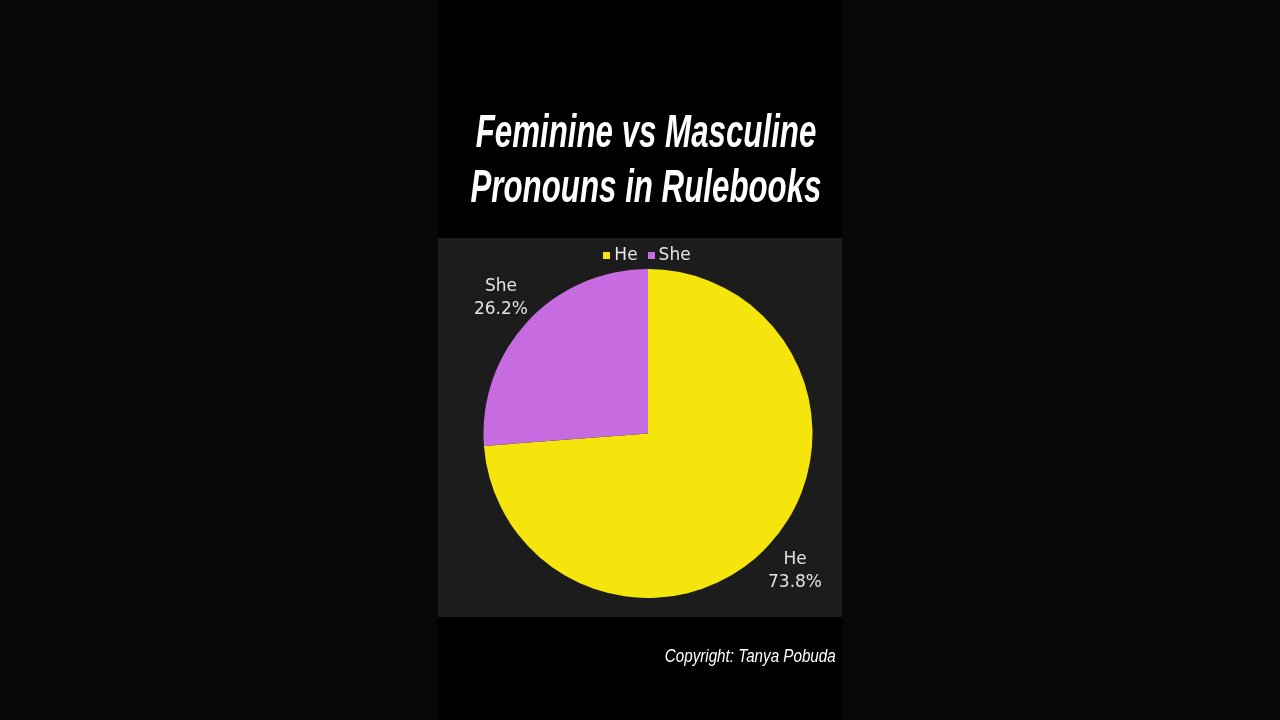 The height and width of the screenshot is (720, 1280). I want to click on data-label: 26.2%, so click(500, 308).